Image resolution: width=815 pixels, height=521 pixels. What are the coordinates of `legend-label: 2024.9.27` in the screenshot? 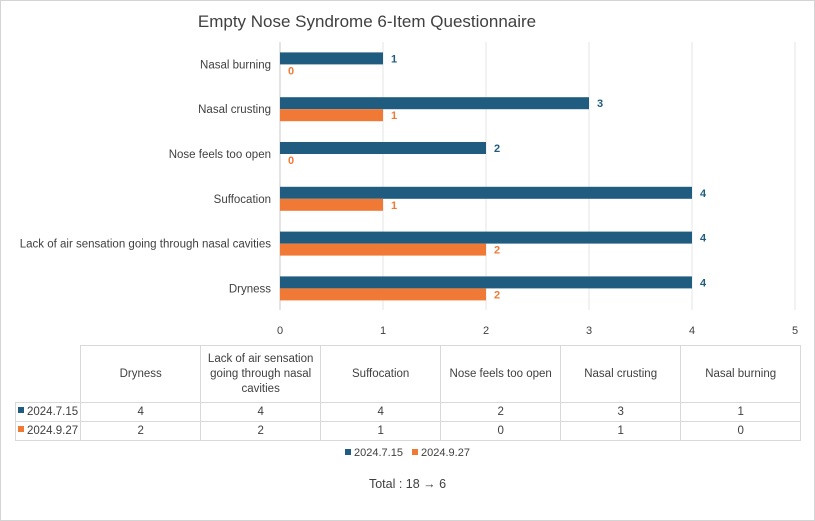 It's located at (445, 453).